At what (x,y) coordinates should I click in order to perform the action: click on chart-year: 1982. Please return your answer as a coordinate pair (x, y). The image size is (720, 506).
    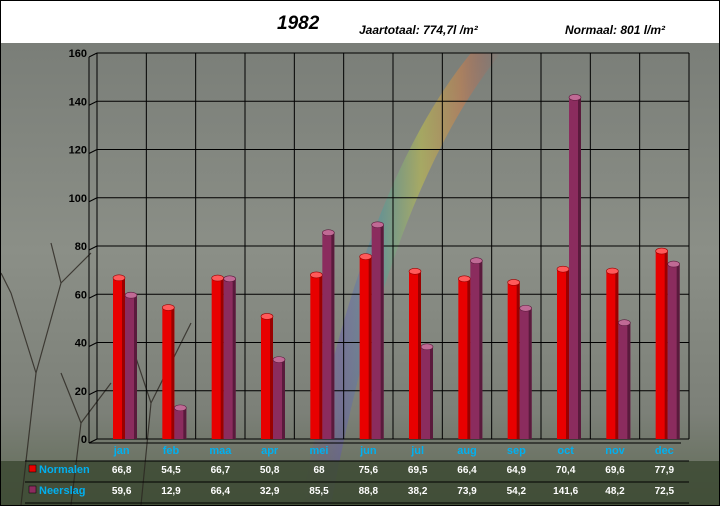
    Looking at the image, I should click on (298, 23).